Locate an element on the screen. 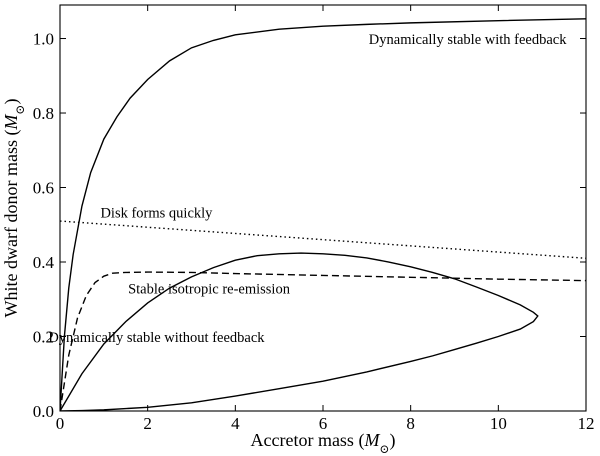 This screenshot has width=600, height=456. y-tick-label: 0.8 is located at coordinates (43, 113).